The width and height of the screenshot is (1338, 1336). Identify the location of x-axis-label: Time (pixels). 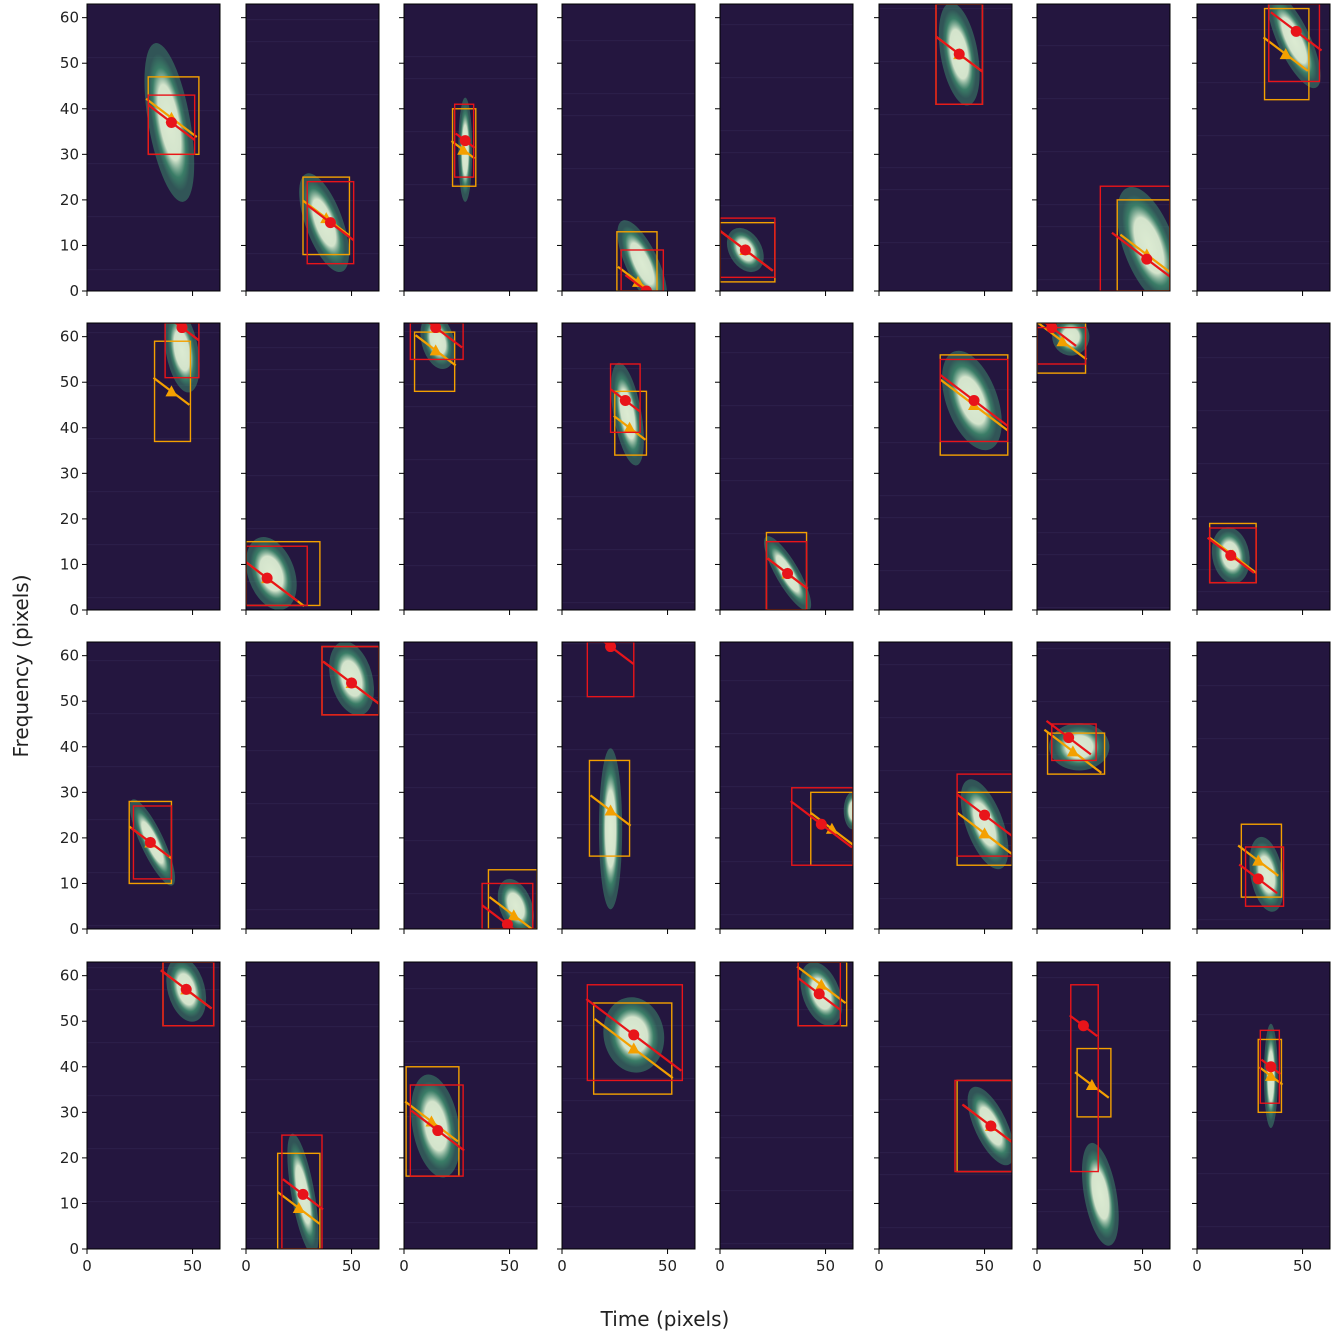
(665, 1319).